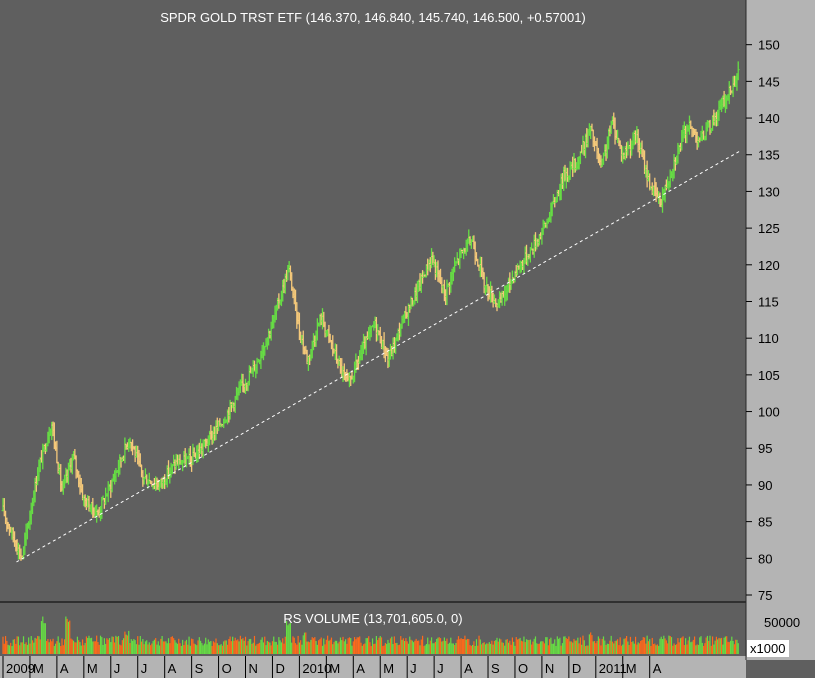 The height and width of the screenshot is (678, 815). What do you see at coordinates (768, 301) in the screenshot?
I see `price-tick-label: 115` at bounding box center [768, 301].